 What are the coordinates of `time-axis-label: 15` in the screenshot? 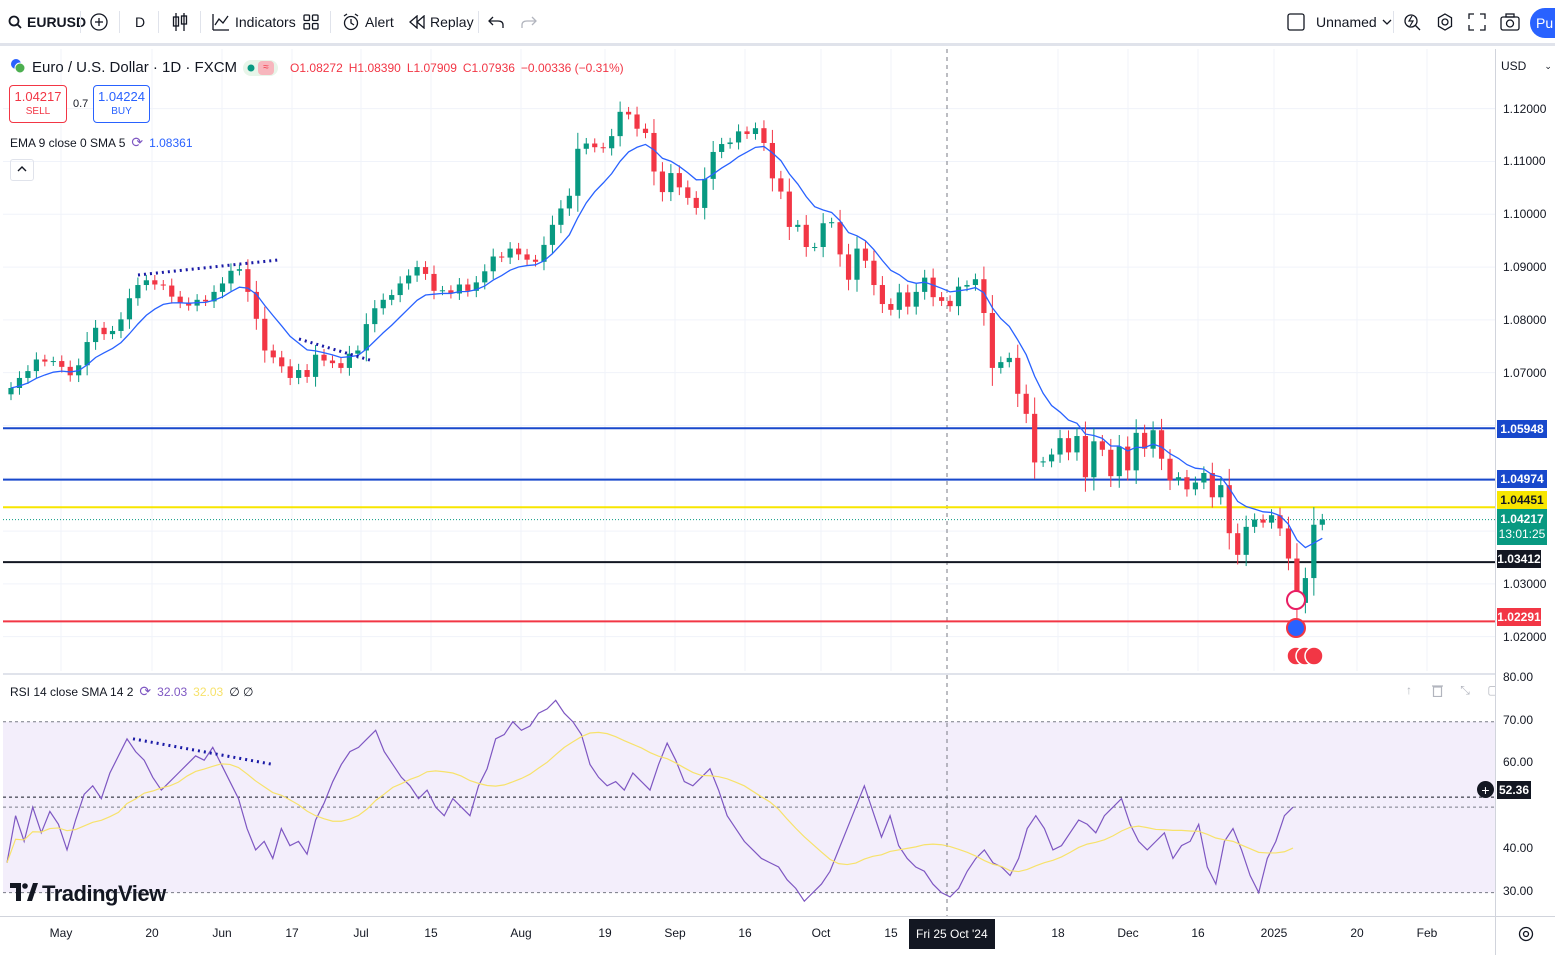 It's located at (431, 933).